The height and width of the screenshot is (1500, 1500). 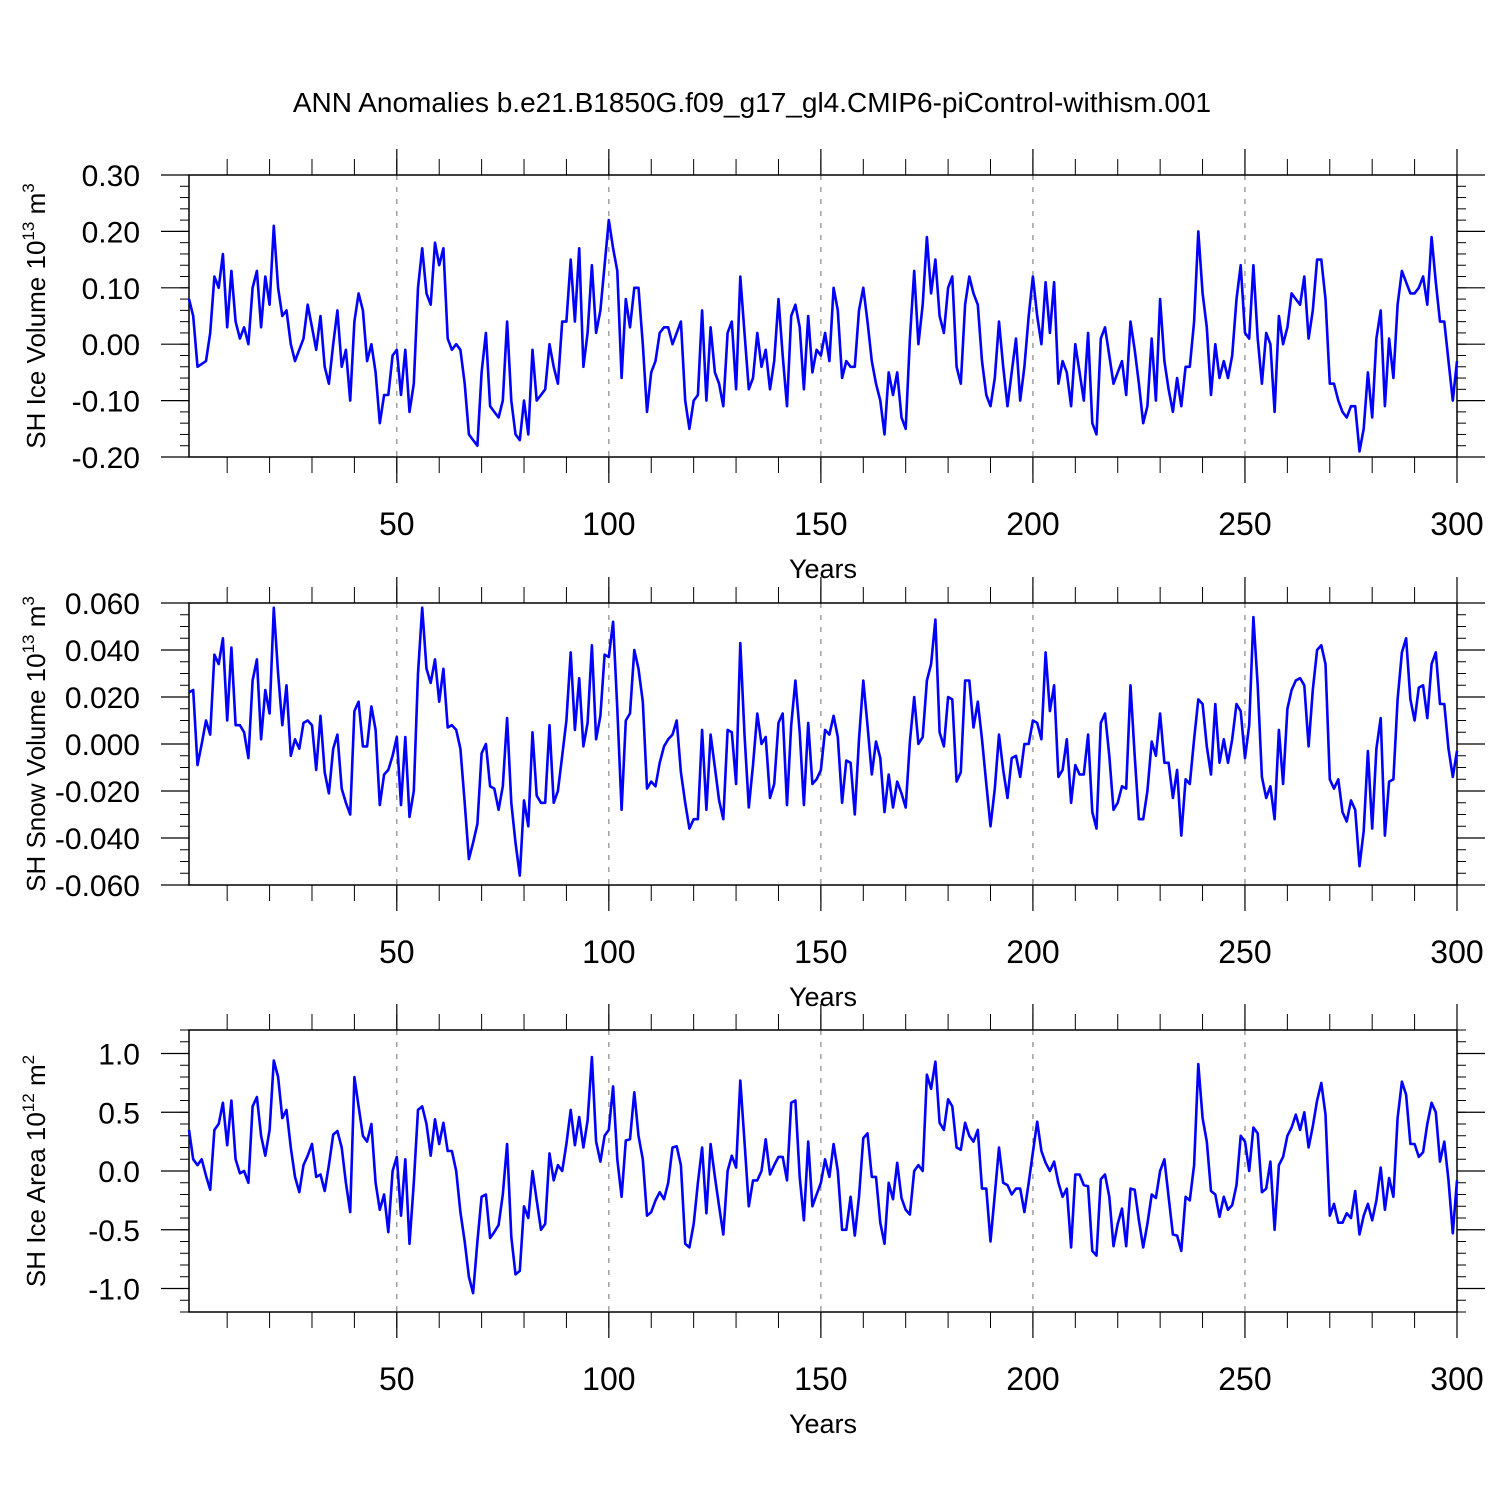 I want to click on y-tick-label: -0.20, so click(x=106, y=458).